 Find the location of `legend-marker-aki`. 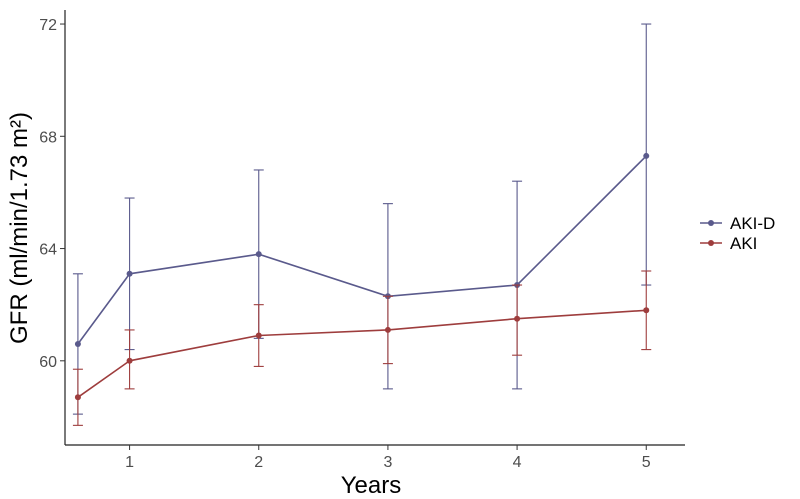

legend-marker-aki is located at coordinates (711, 243).